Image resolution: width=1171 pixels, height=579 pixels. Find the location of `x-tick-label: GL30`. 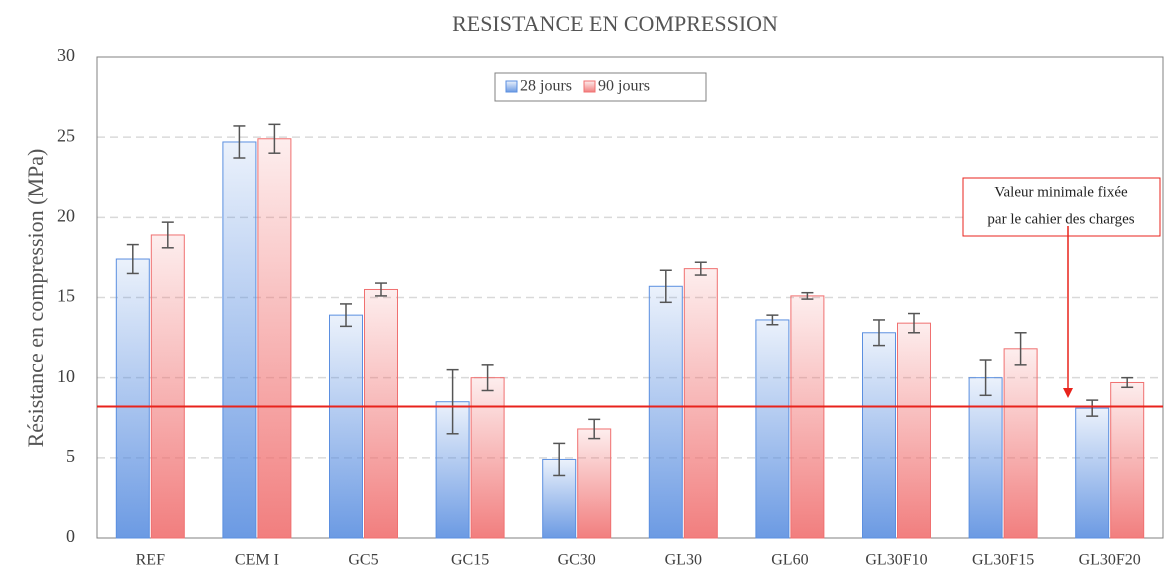

x-tick-label: GL30 is located at coordinates (683, 560).